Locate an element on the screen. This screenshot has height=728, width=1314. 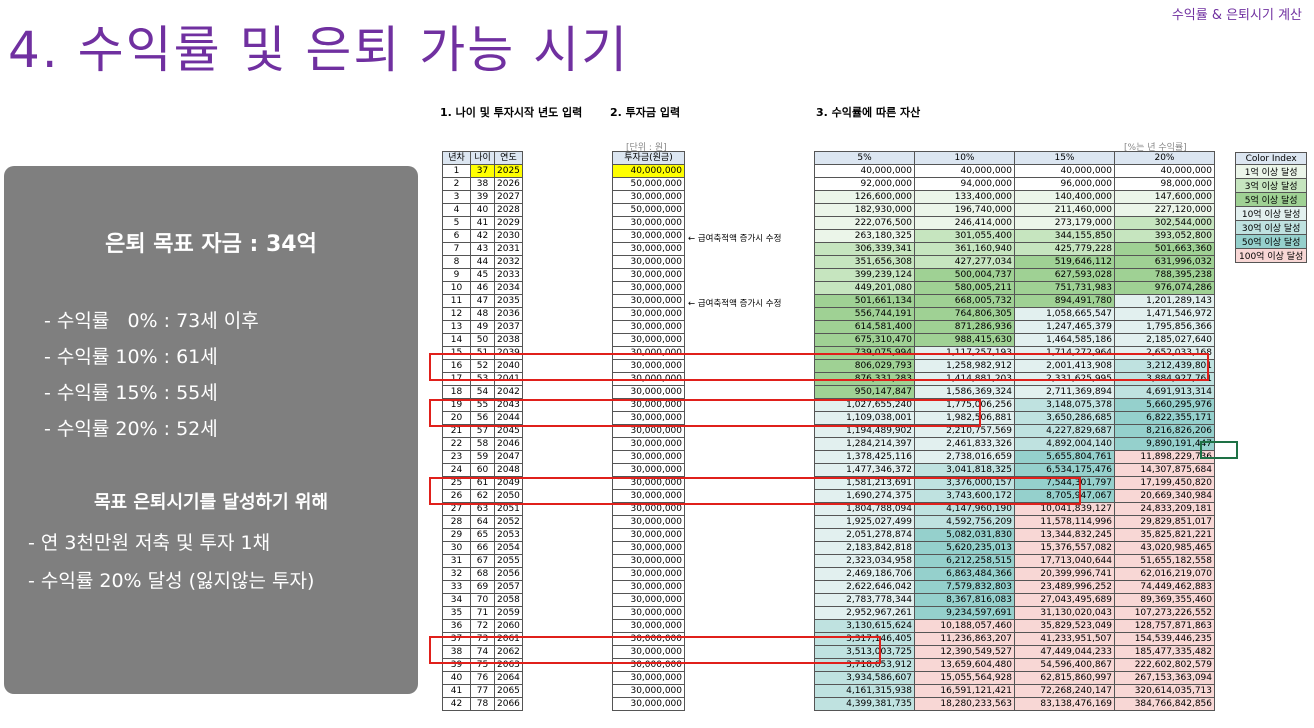
table-cell: 894,491,780 is located at coordinates (1064, 301).